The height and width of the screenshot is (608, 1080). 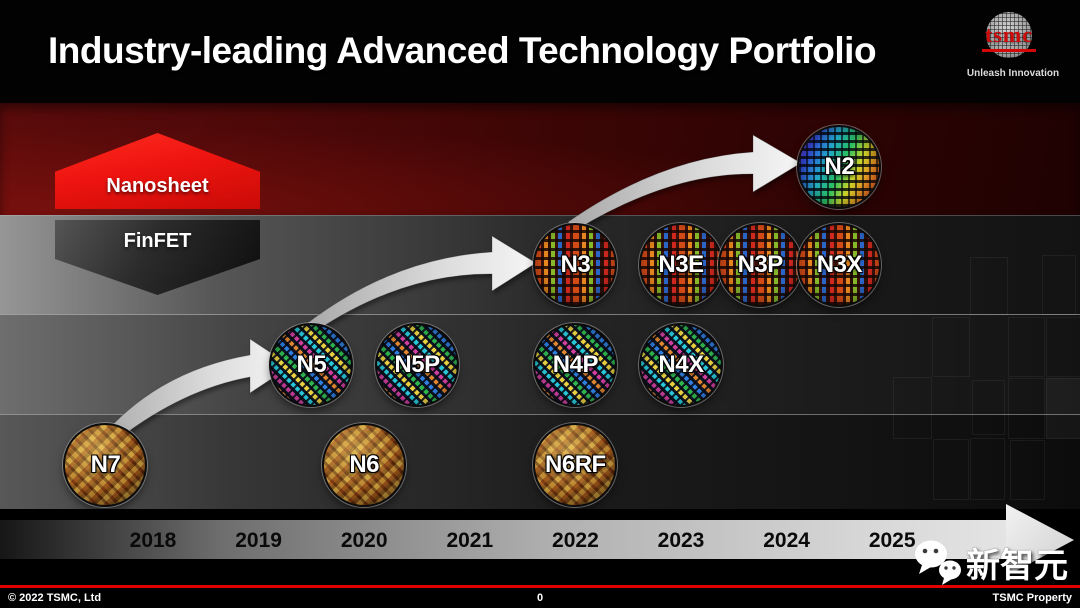 What do you see at coordinates (1009, 34) in the screenshot?
I see `logo-brand-text: tsmc` at bounding box center [1009, 34].